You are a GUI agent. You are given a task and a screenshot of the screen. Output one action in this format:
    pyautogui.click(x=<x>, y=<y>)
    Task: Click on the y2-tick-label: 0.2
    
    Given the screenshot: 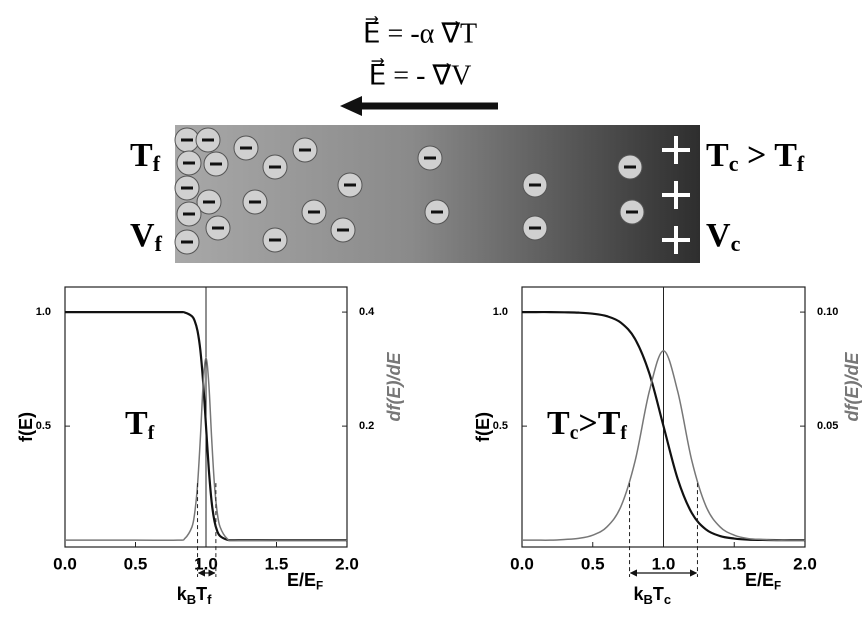 What is the action you would take?
    pyautogui.click(x=366, y=426)
    